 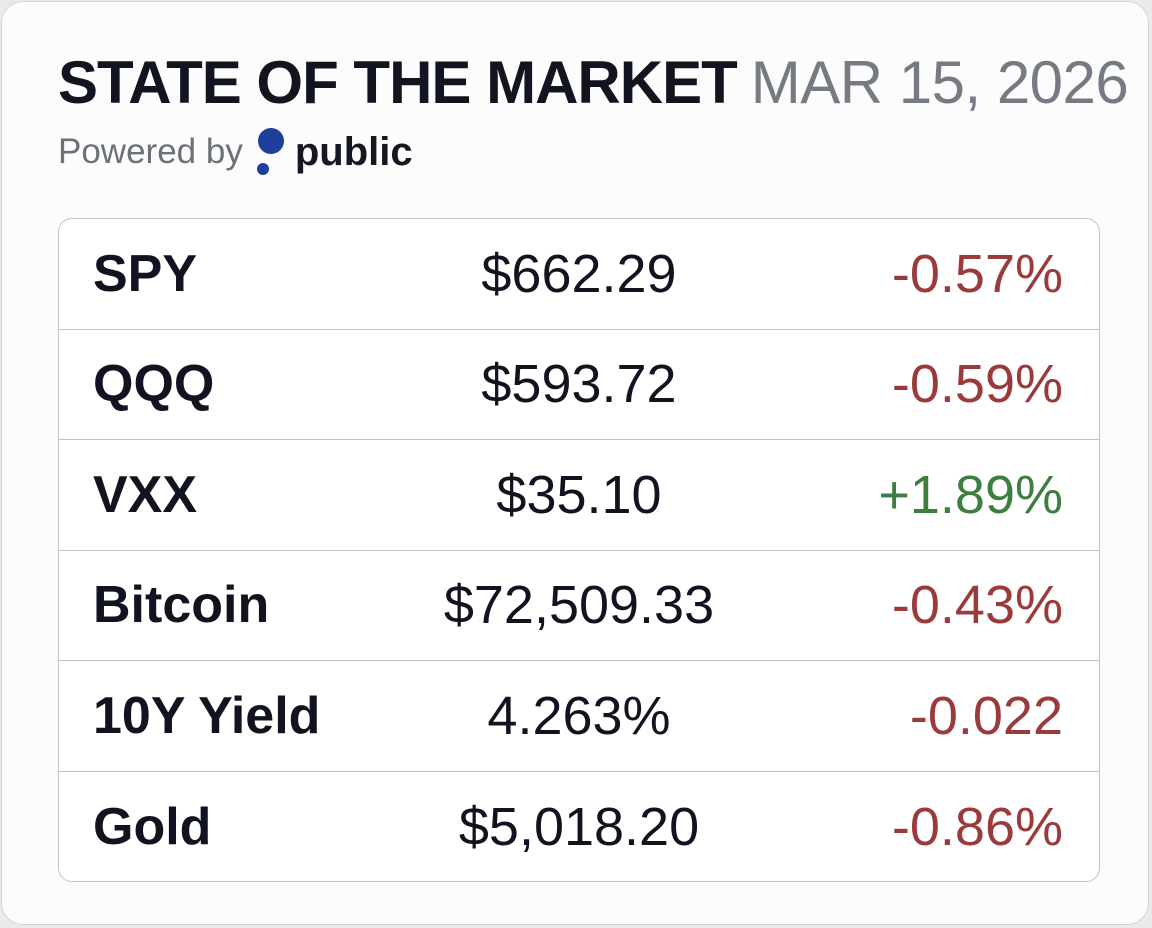 I want to click on public-logo-icon, so click(x=271, y=152).